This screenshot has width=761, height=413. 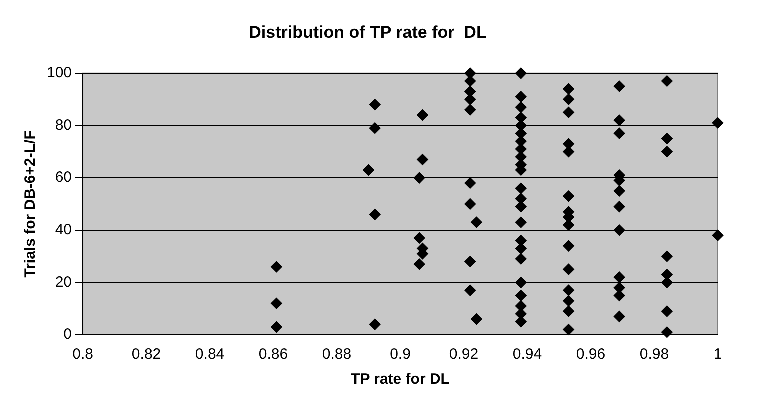 What do you see at coordinates (59, 73) in the screenshot?
I see `y-tick-label: 100` at bounding box center [59, 73].